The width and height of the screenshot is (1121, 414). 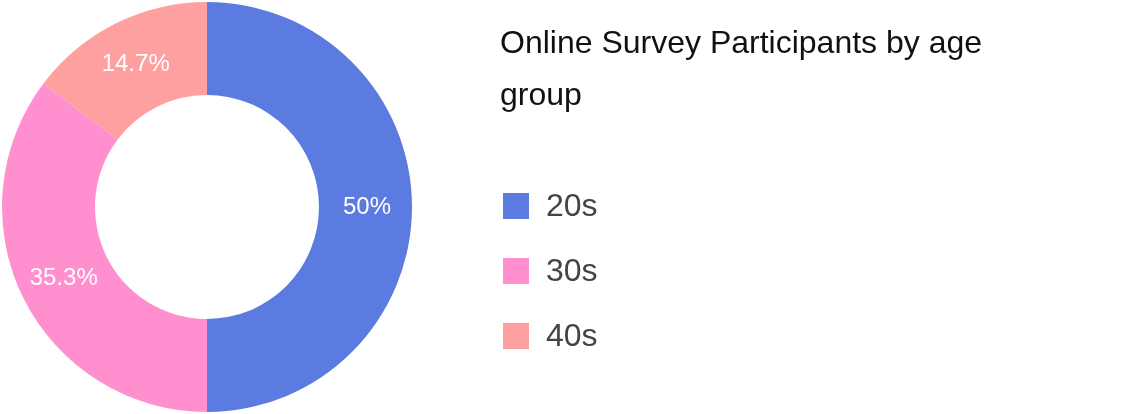 I want to click on legend-label: 40s, so click(x=572, y=335).